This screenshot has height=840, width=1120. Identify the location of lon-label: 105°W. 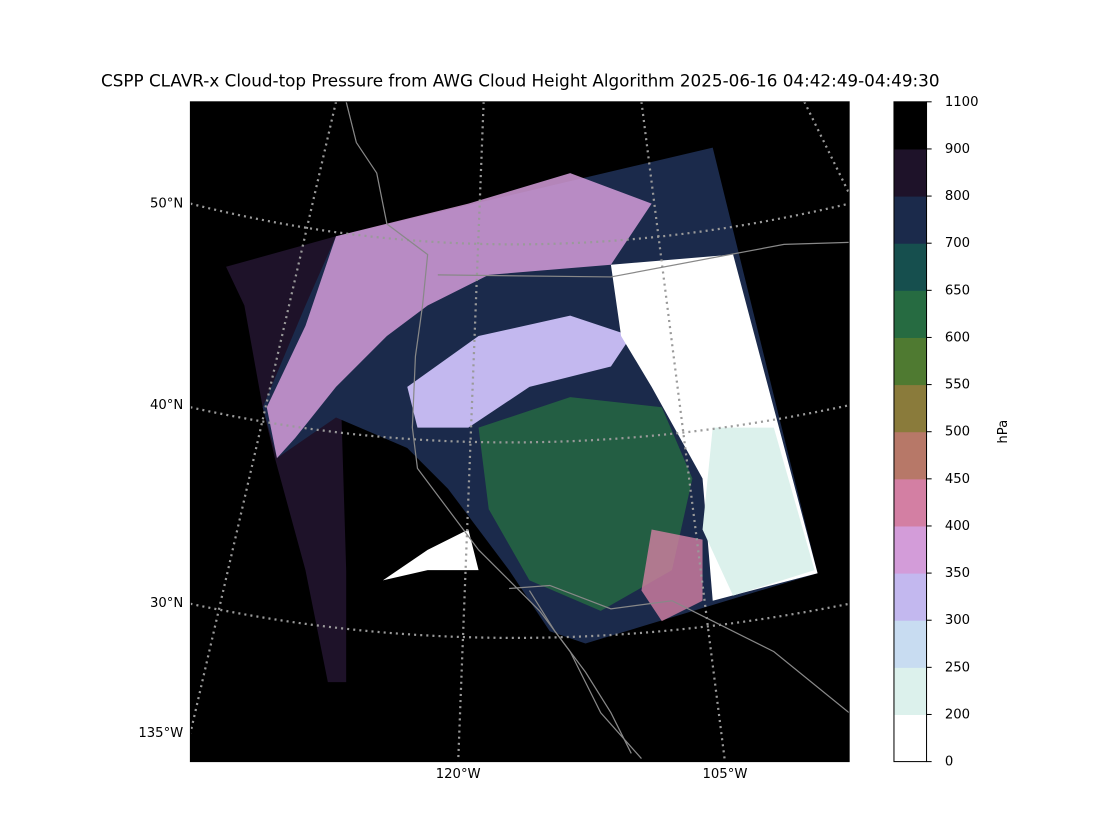
(724, 774).